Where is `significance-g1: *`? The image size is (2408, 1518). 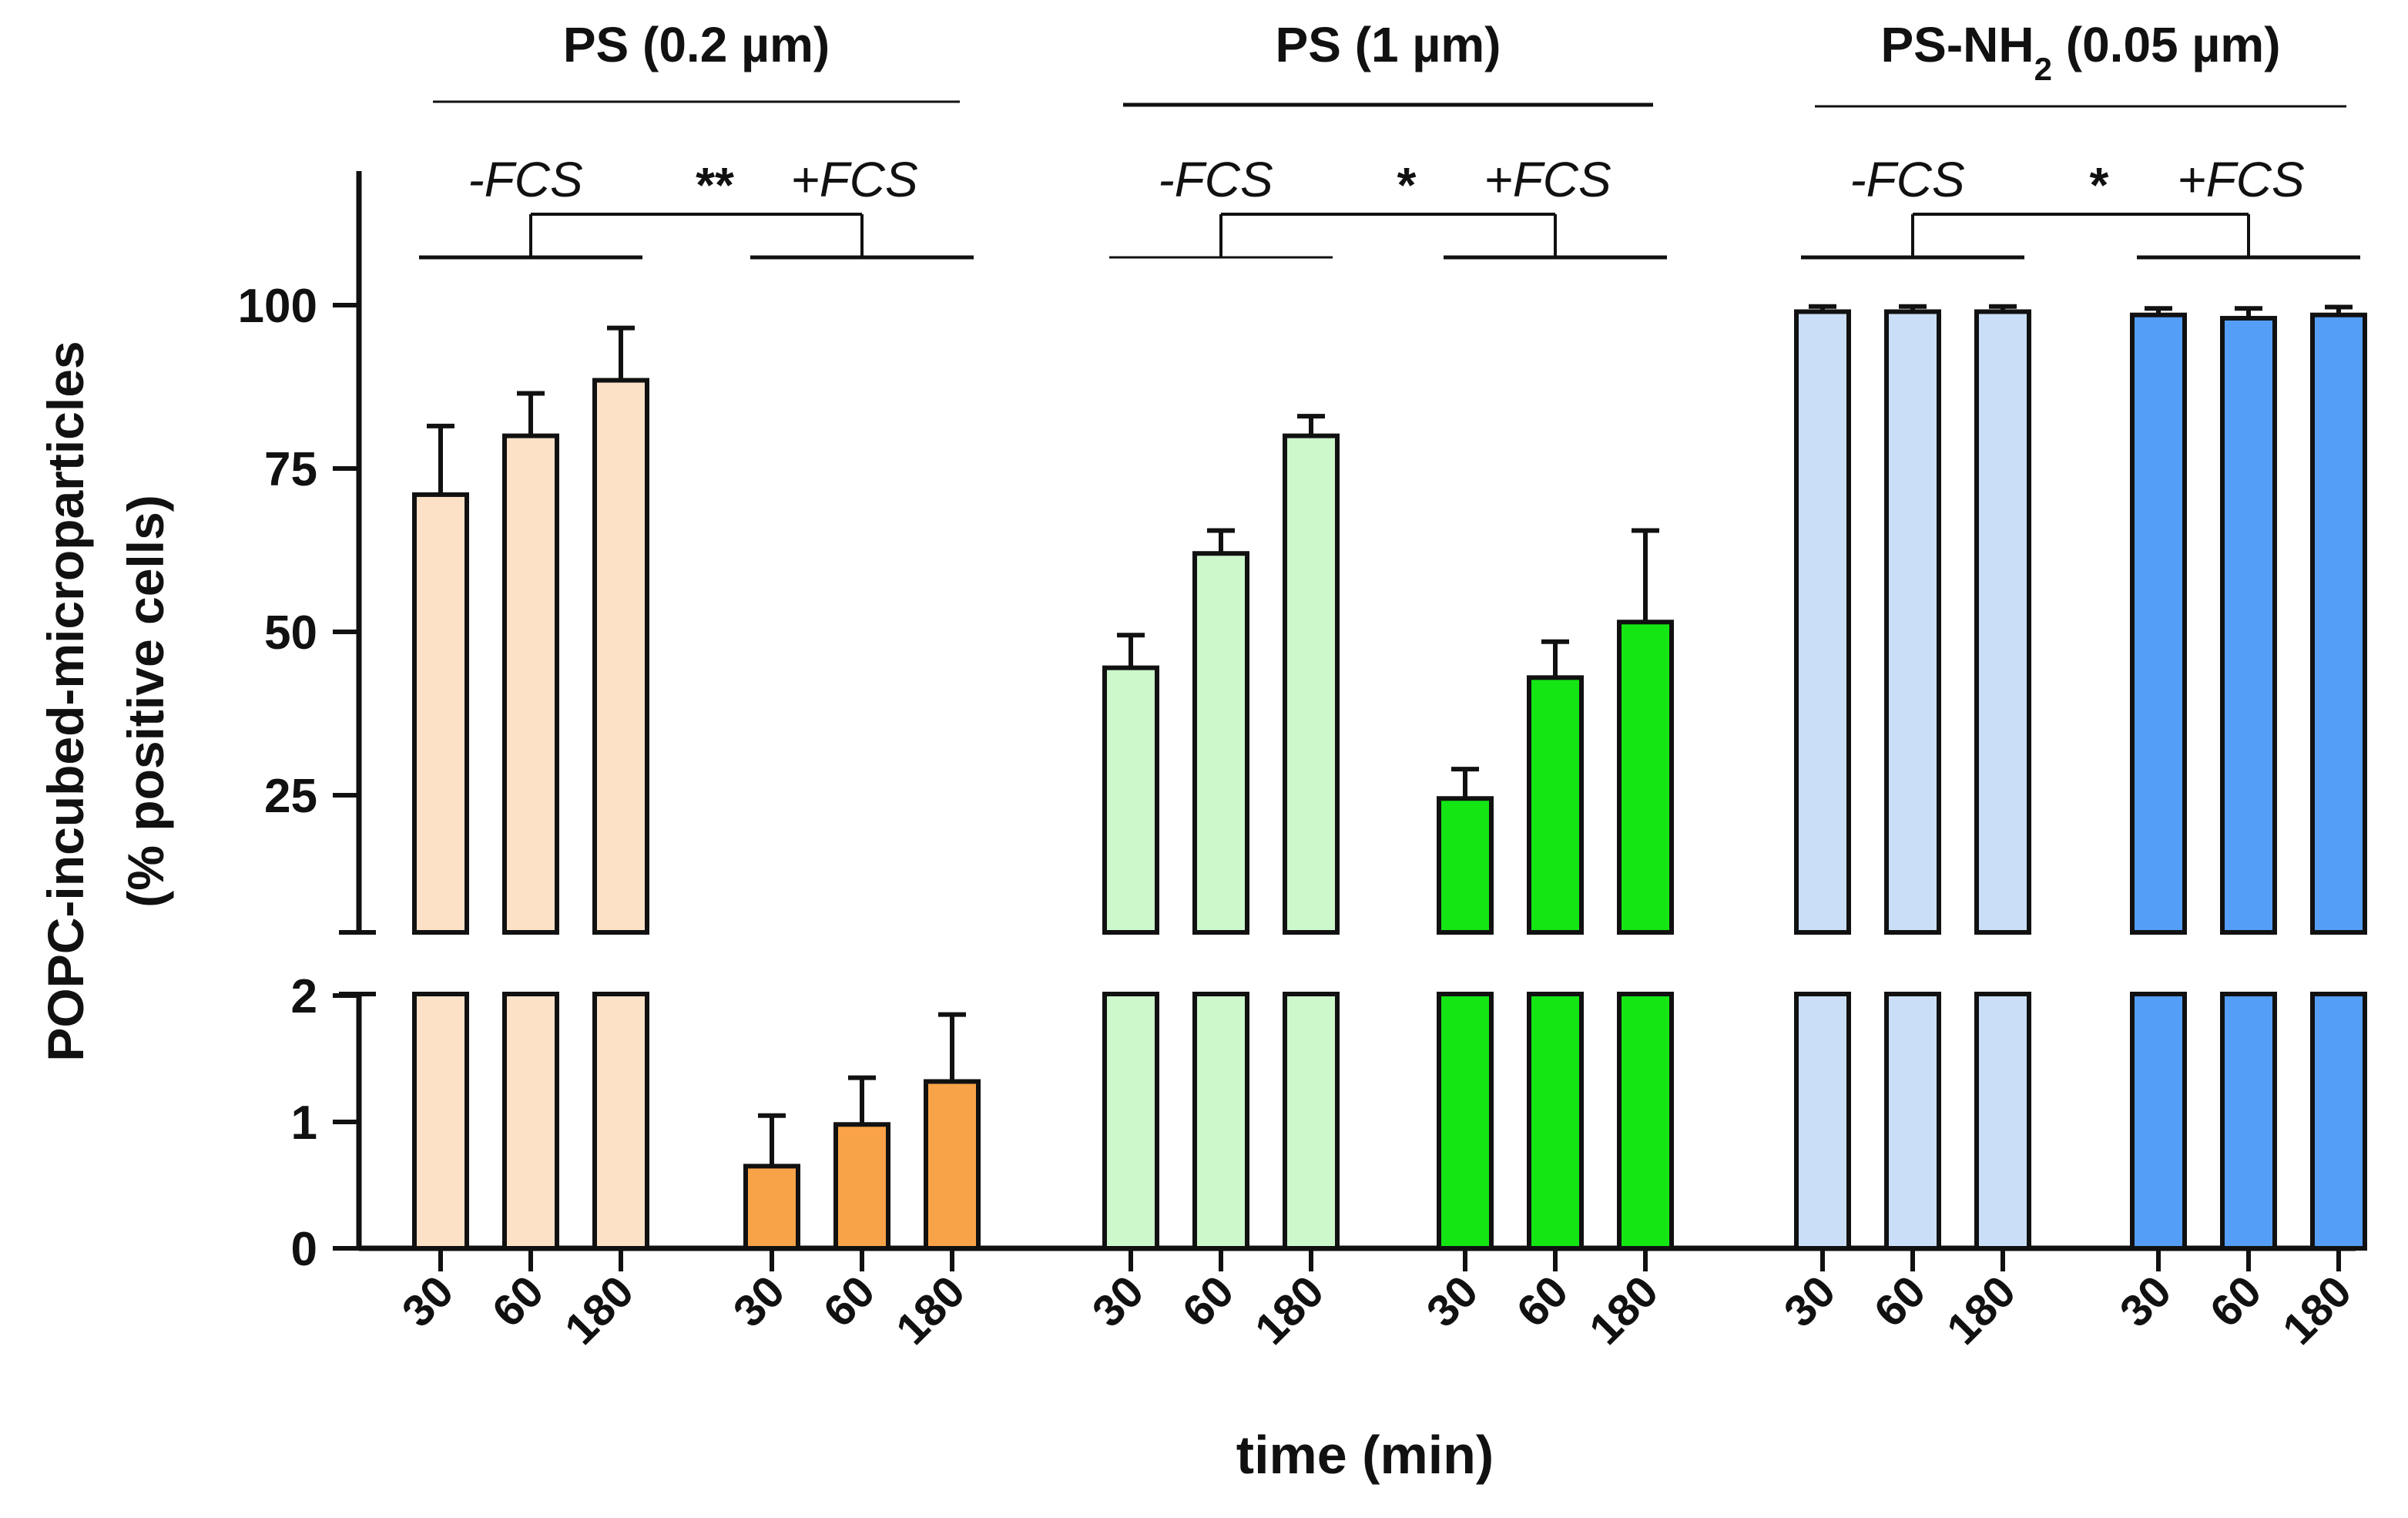 significance-g1: * is located at coordinates (1407, 185).